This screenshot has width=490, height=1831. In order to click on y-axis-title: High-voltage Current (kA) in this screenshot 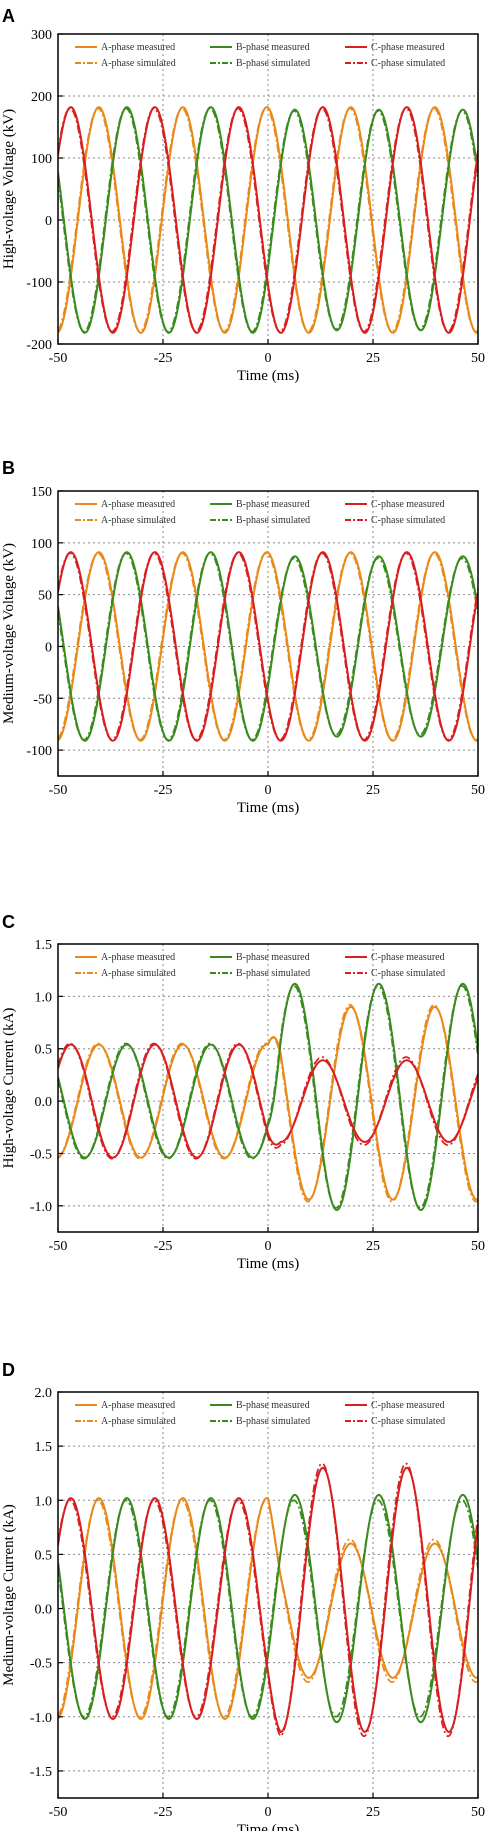, I will do `click(9, 1088)`.